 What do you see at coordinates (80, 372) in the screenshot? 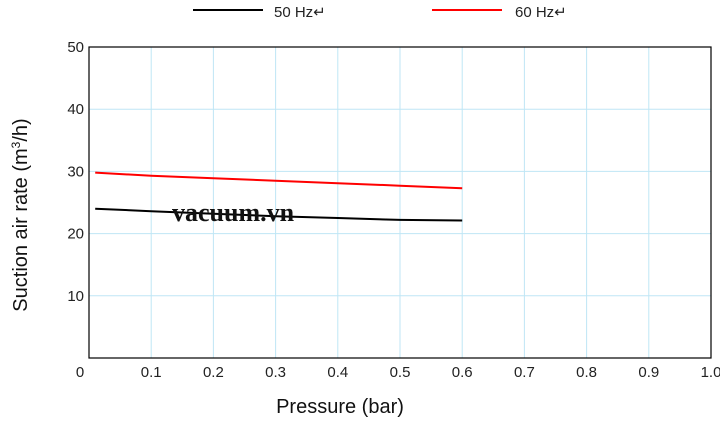
I see `x-tick-label: 0` at bounding box center [80, 372].